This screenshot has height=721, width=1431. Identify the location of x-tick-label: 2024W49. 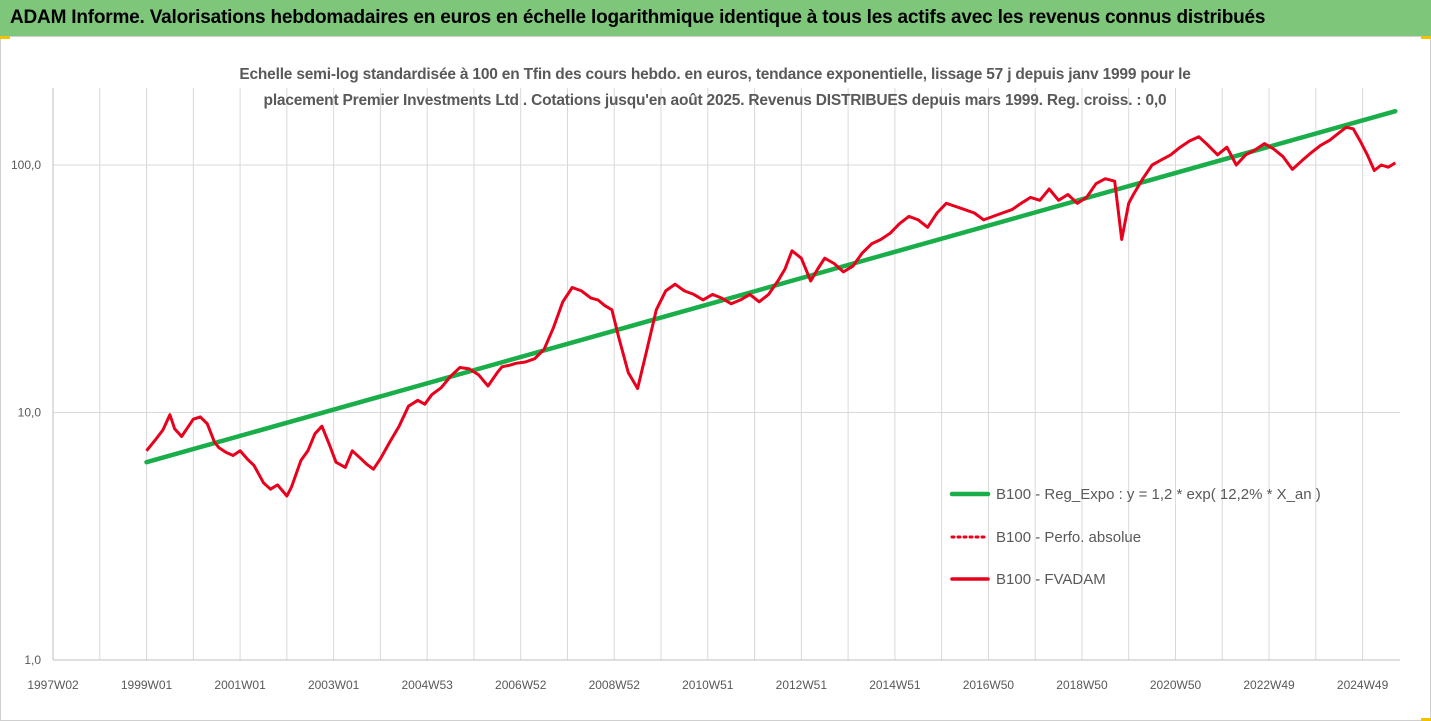
(1363, 685).